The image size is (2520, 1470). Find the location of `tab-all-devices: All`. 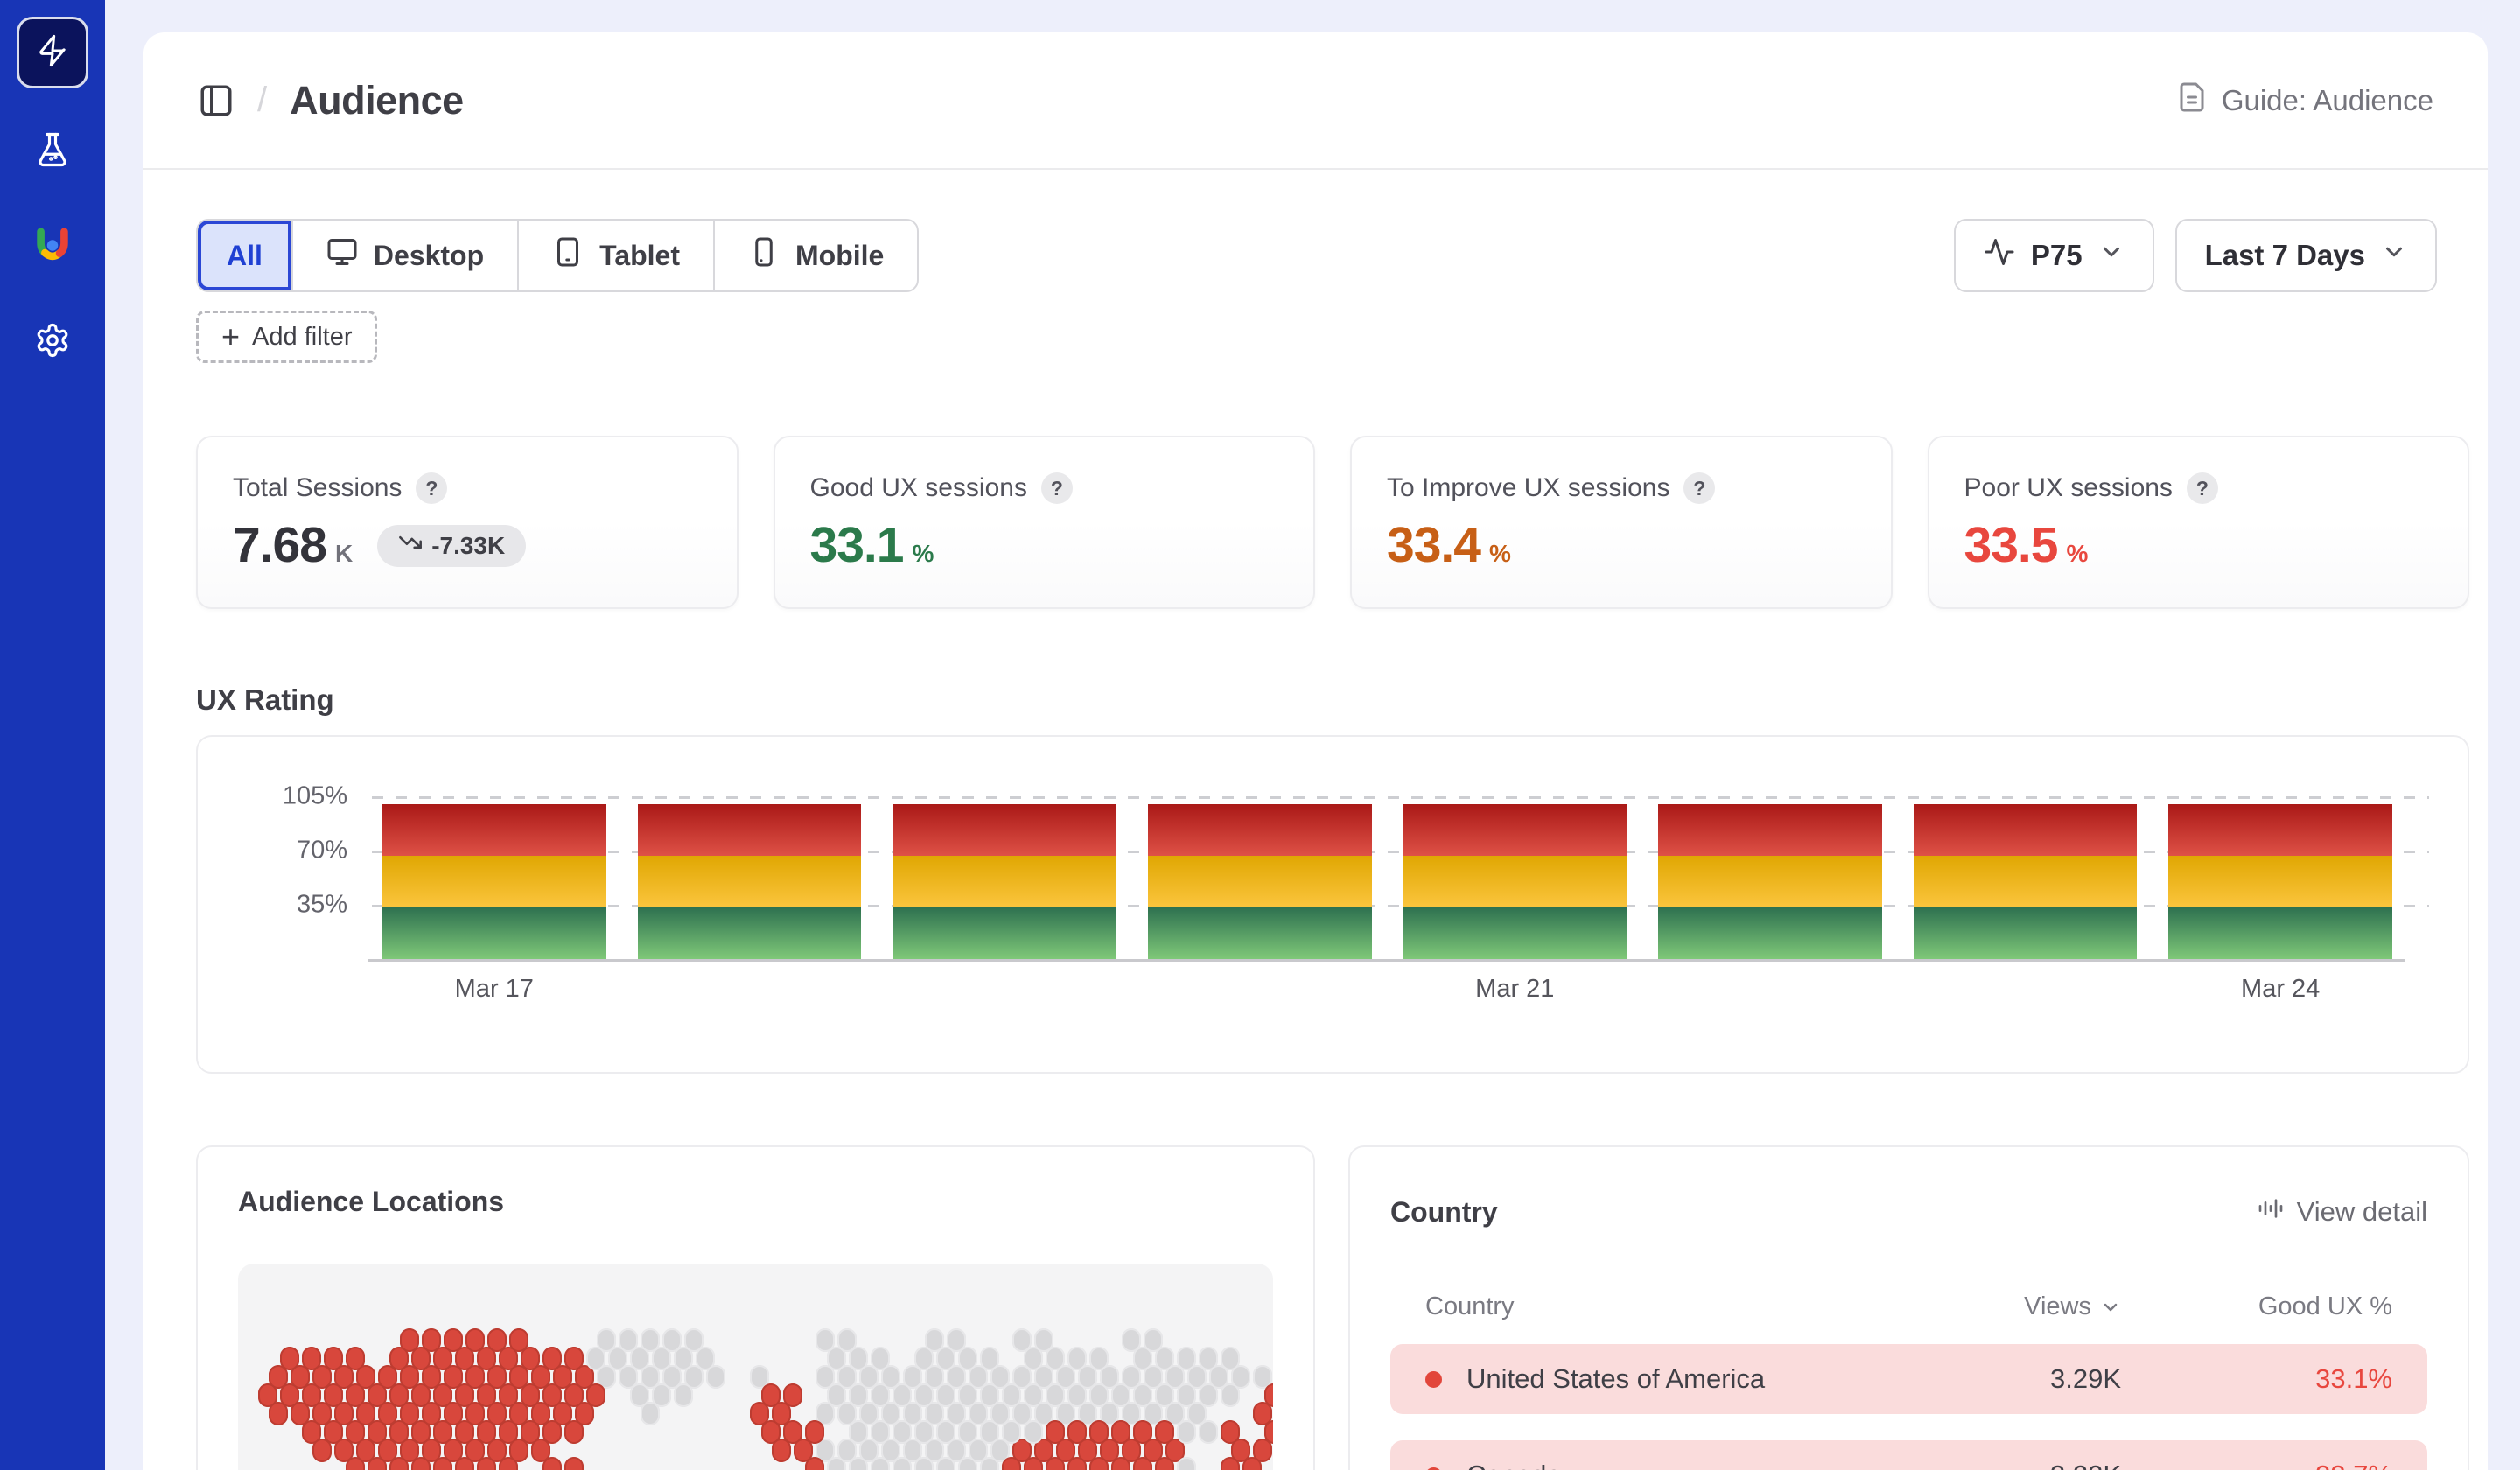

tab-all-devices: All is located at coordinates (244, 255).